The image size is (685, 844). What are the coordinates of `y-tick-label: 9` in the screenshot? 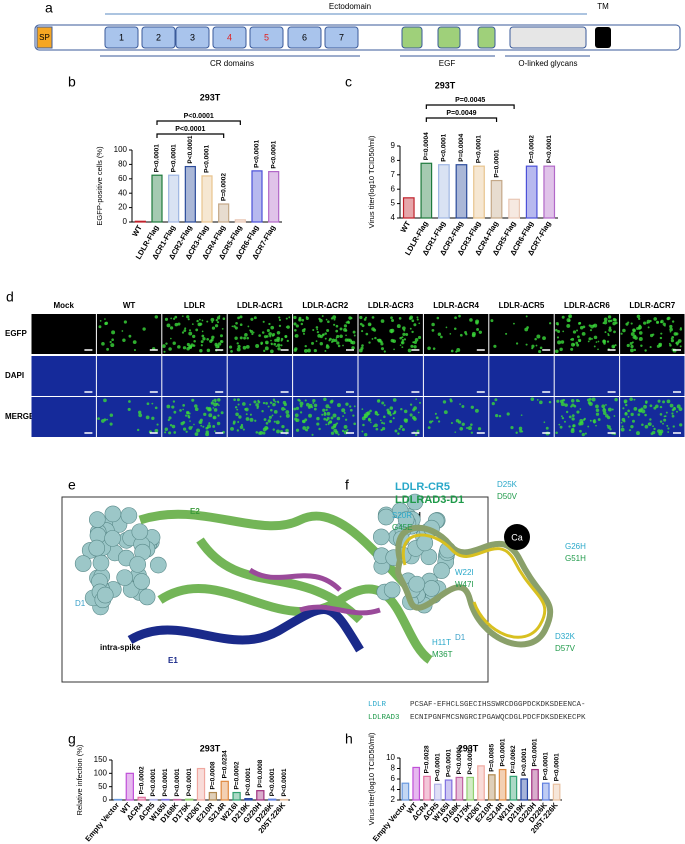 It's located at (393, 145).